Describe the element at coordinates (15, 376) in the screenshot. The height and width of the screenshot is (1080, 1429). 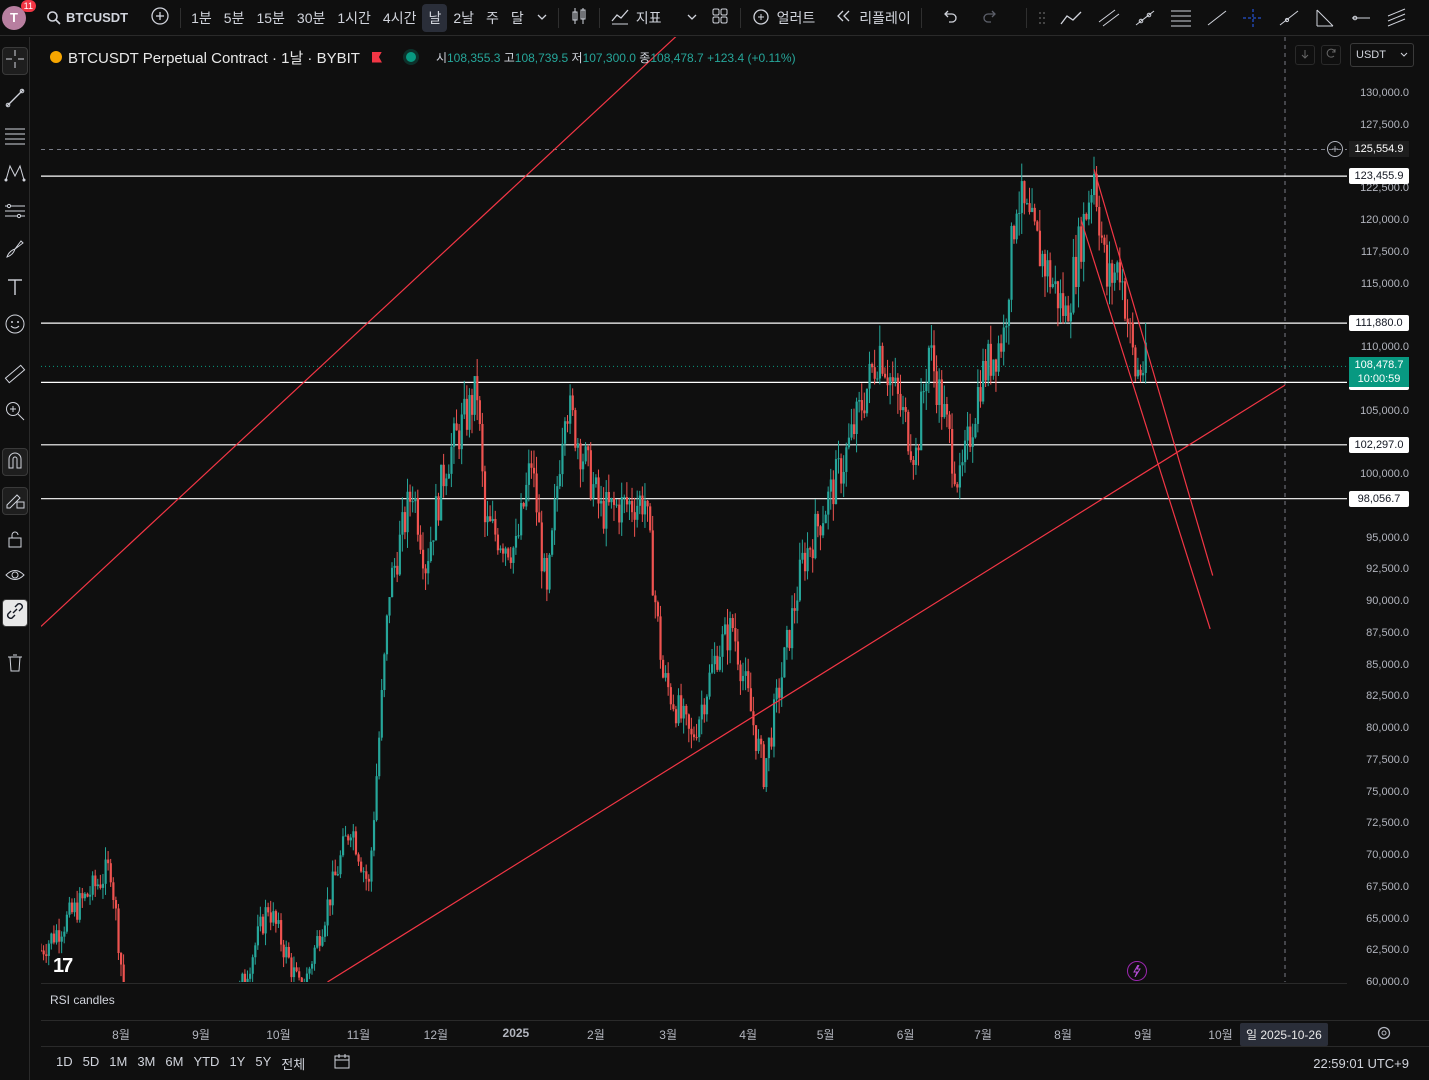
I see `measure-tool-button` at that location.